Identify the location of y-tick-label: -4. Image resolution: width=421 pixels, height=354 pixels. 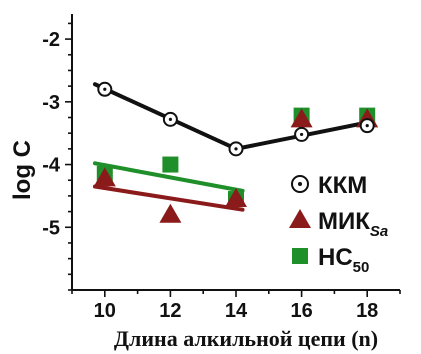
(51, 166).